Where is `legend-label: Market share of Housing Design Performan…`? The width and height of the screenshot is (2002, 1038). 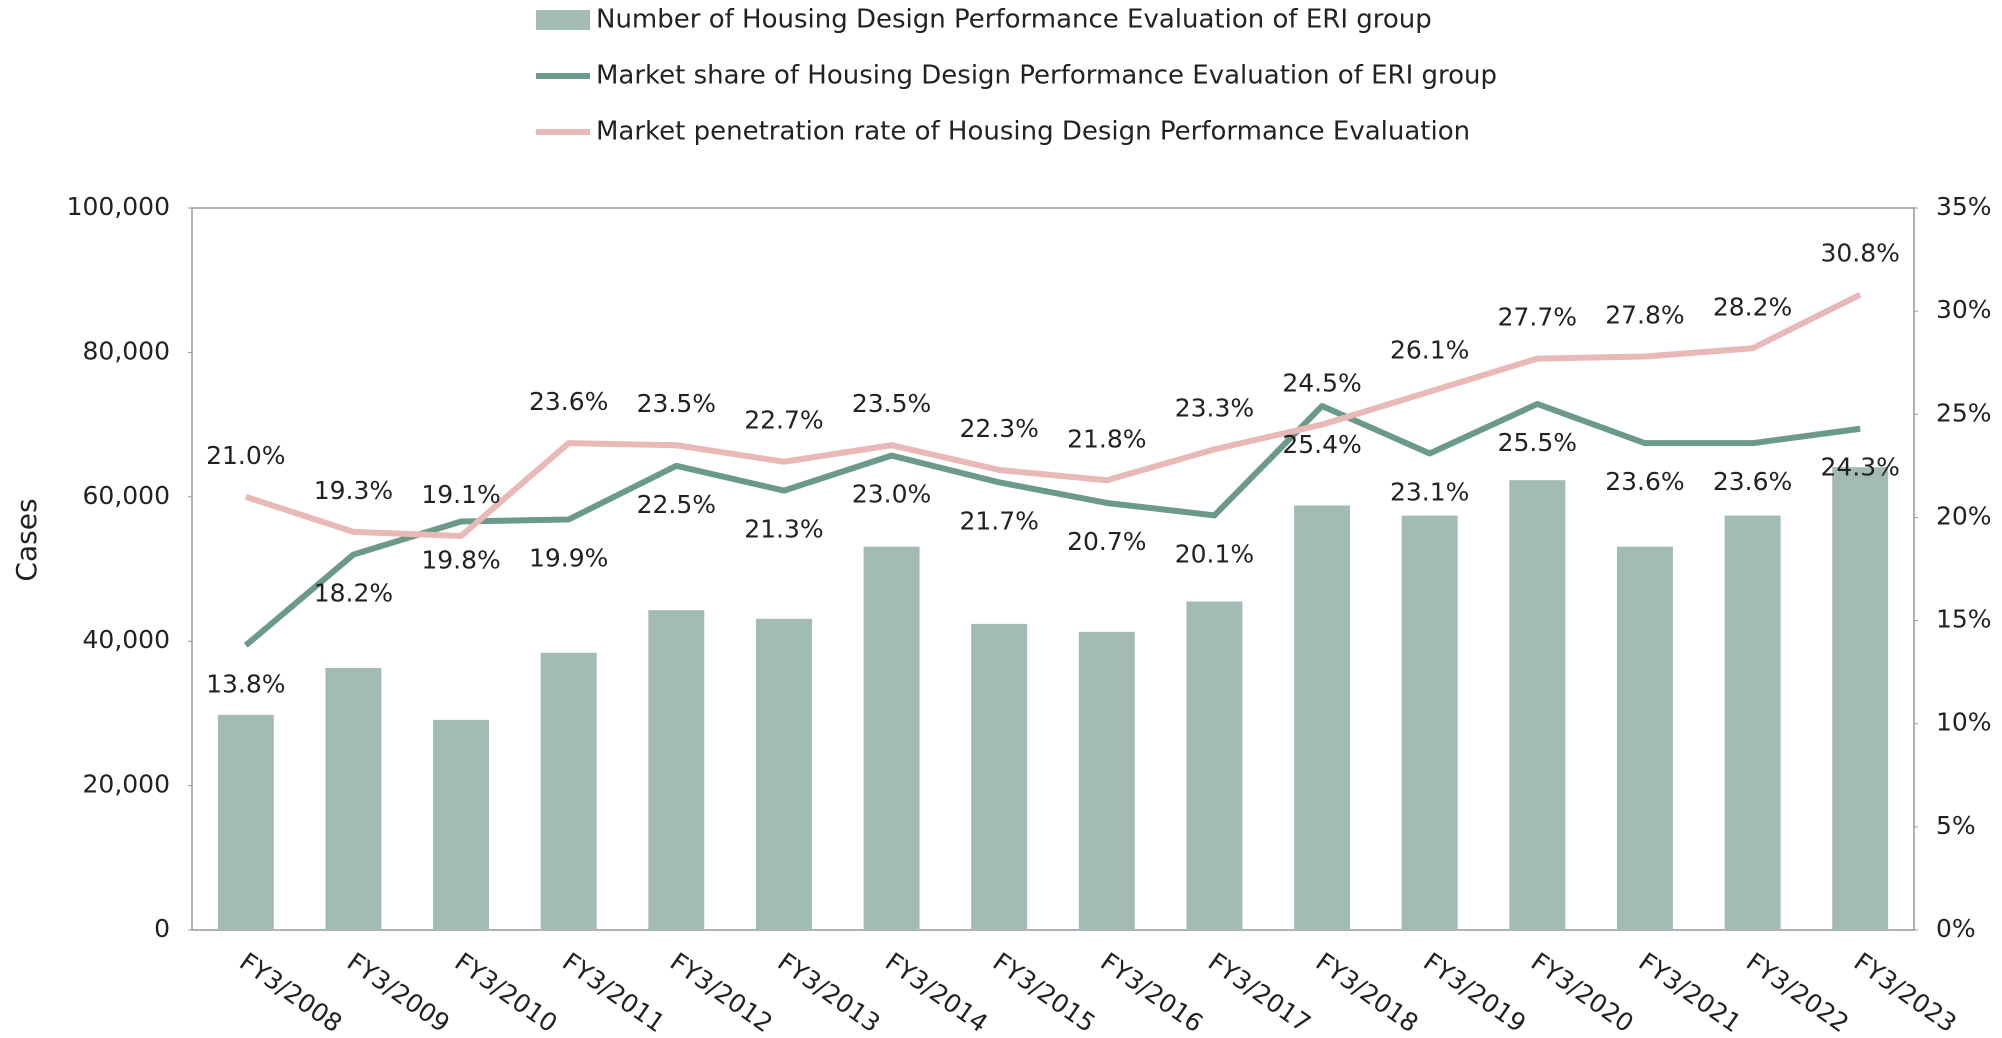 legend-label: Market share of Housing Design Performan… is located at coordinates (1046, 76).